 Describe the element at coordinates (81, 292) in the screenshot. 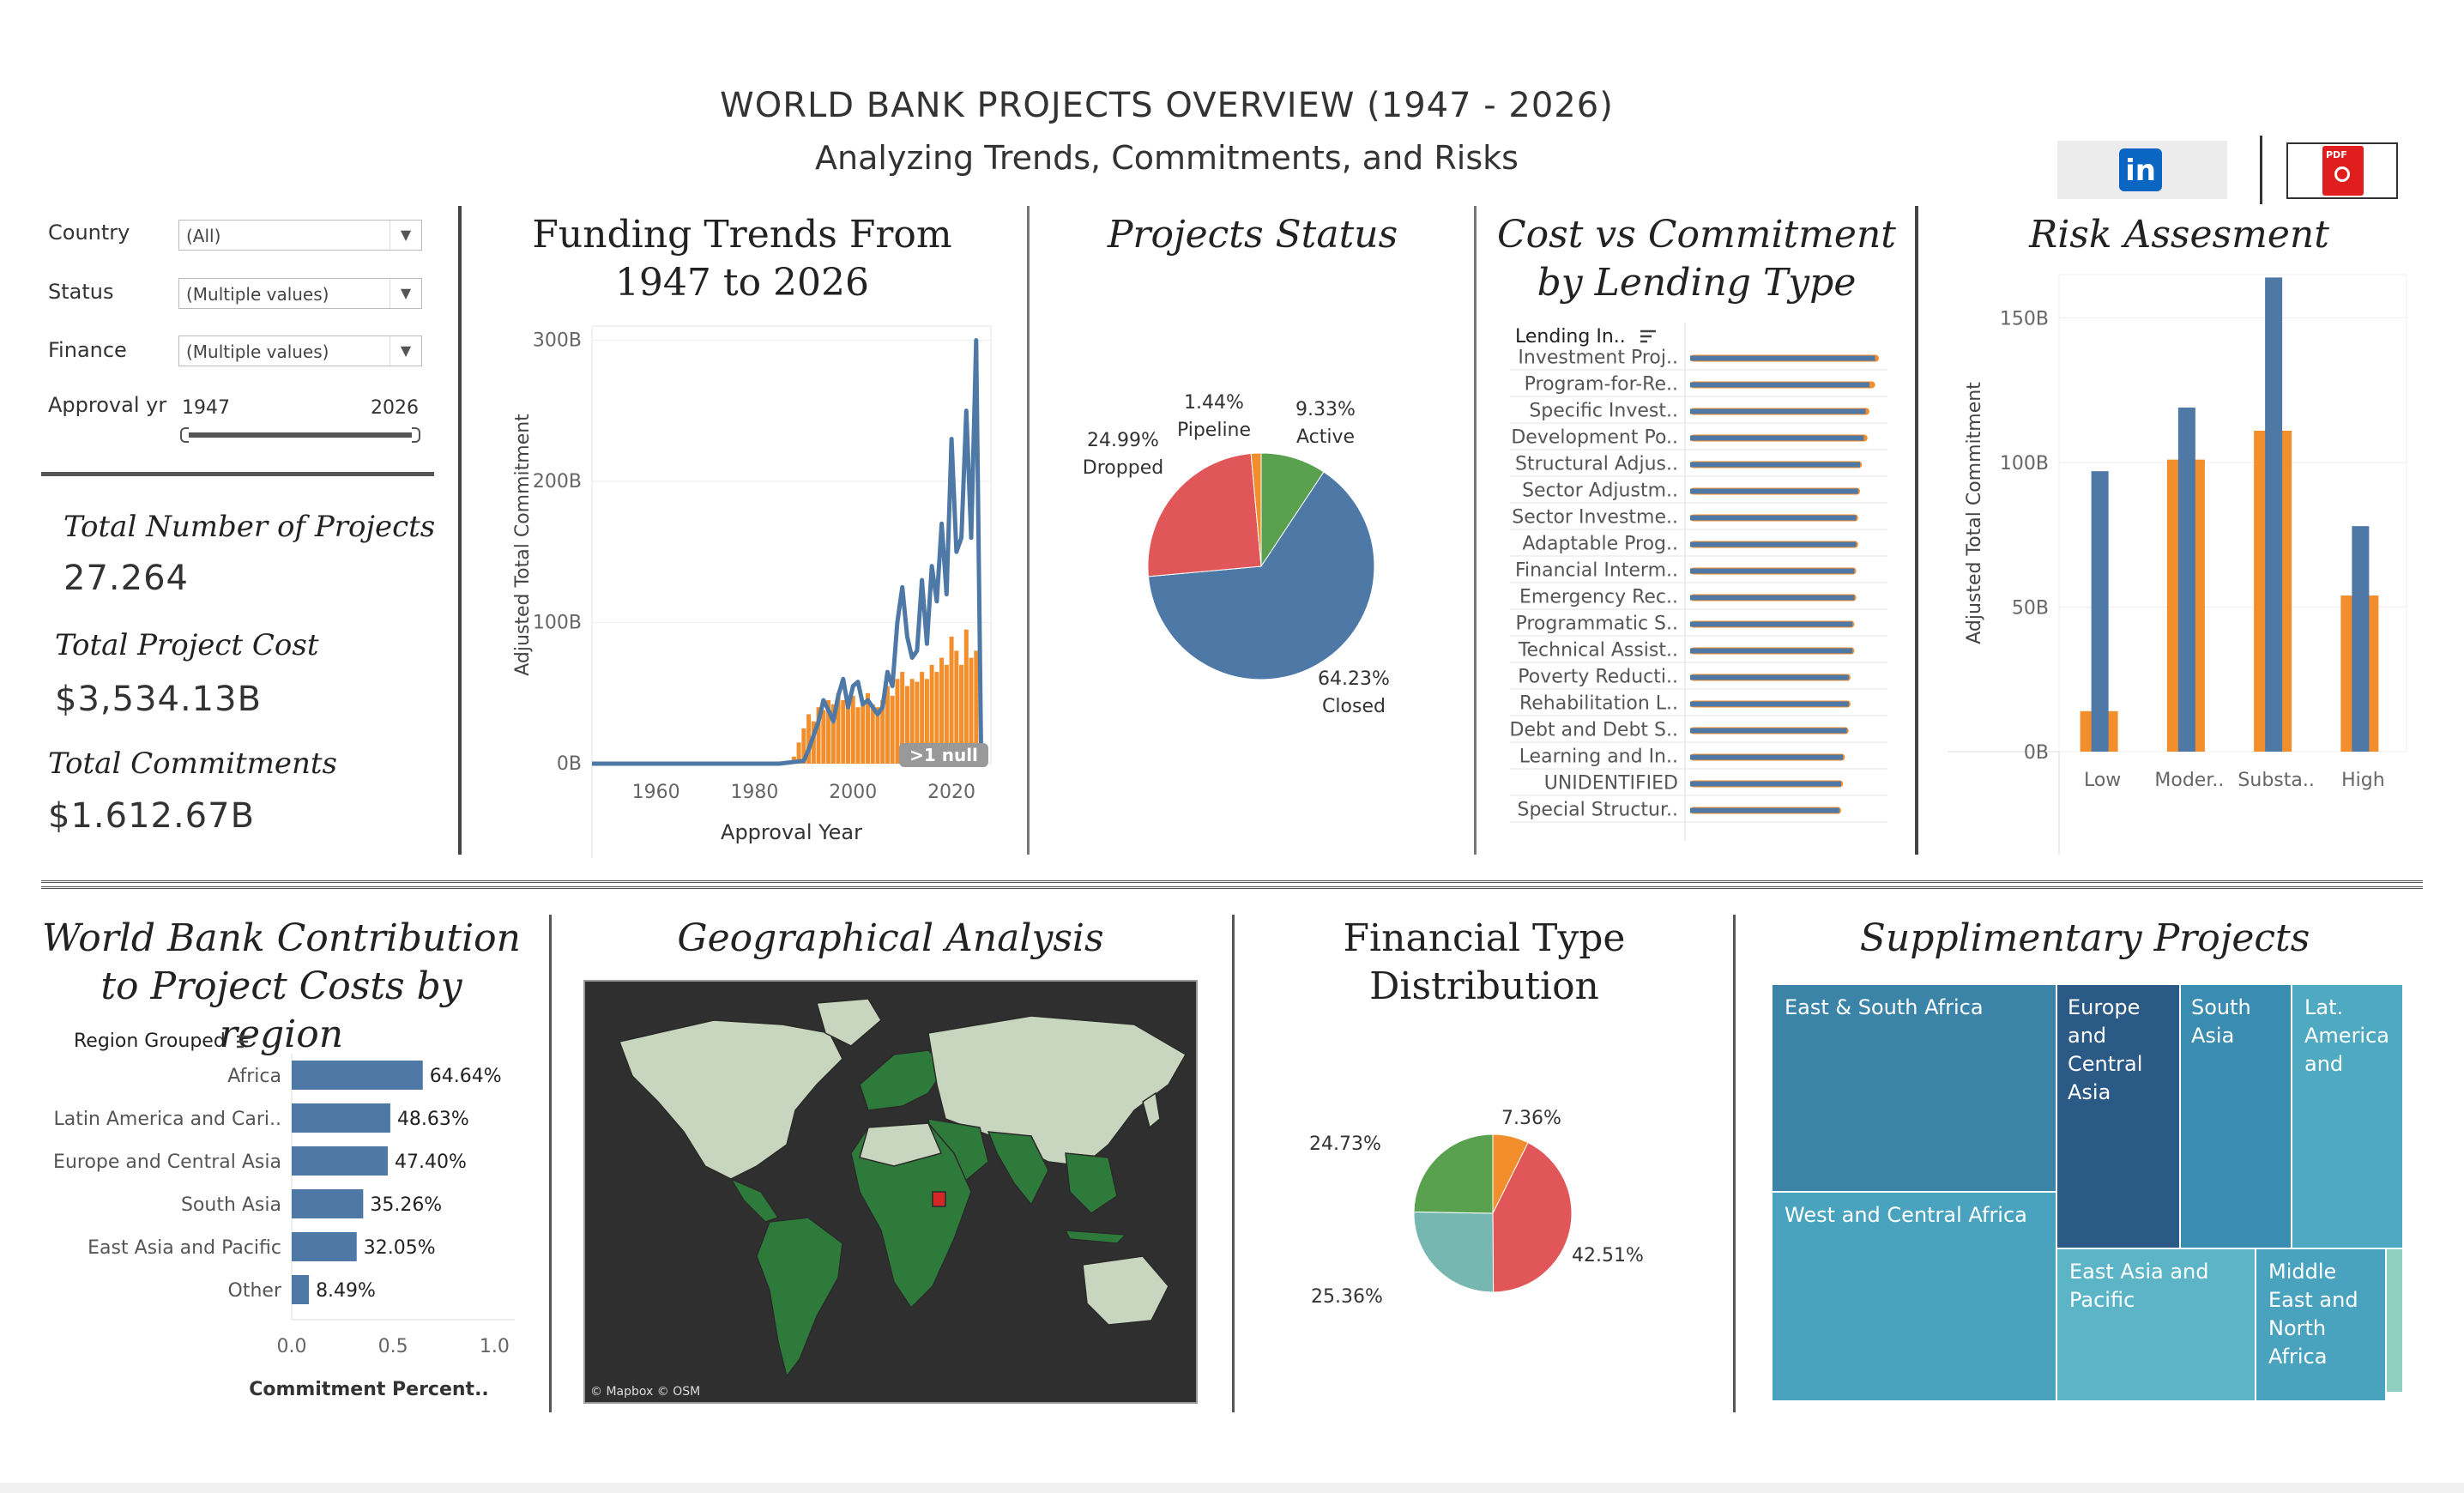

I see `status-filter-label: Status` at that location.